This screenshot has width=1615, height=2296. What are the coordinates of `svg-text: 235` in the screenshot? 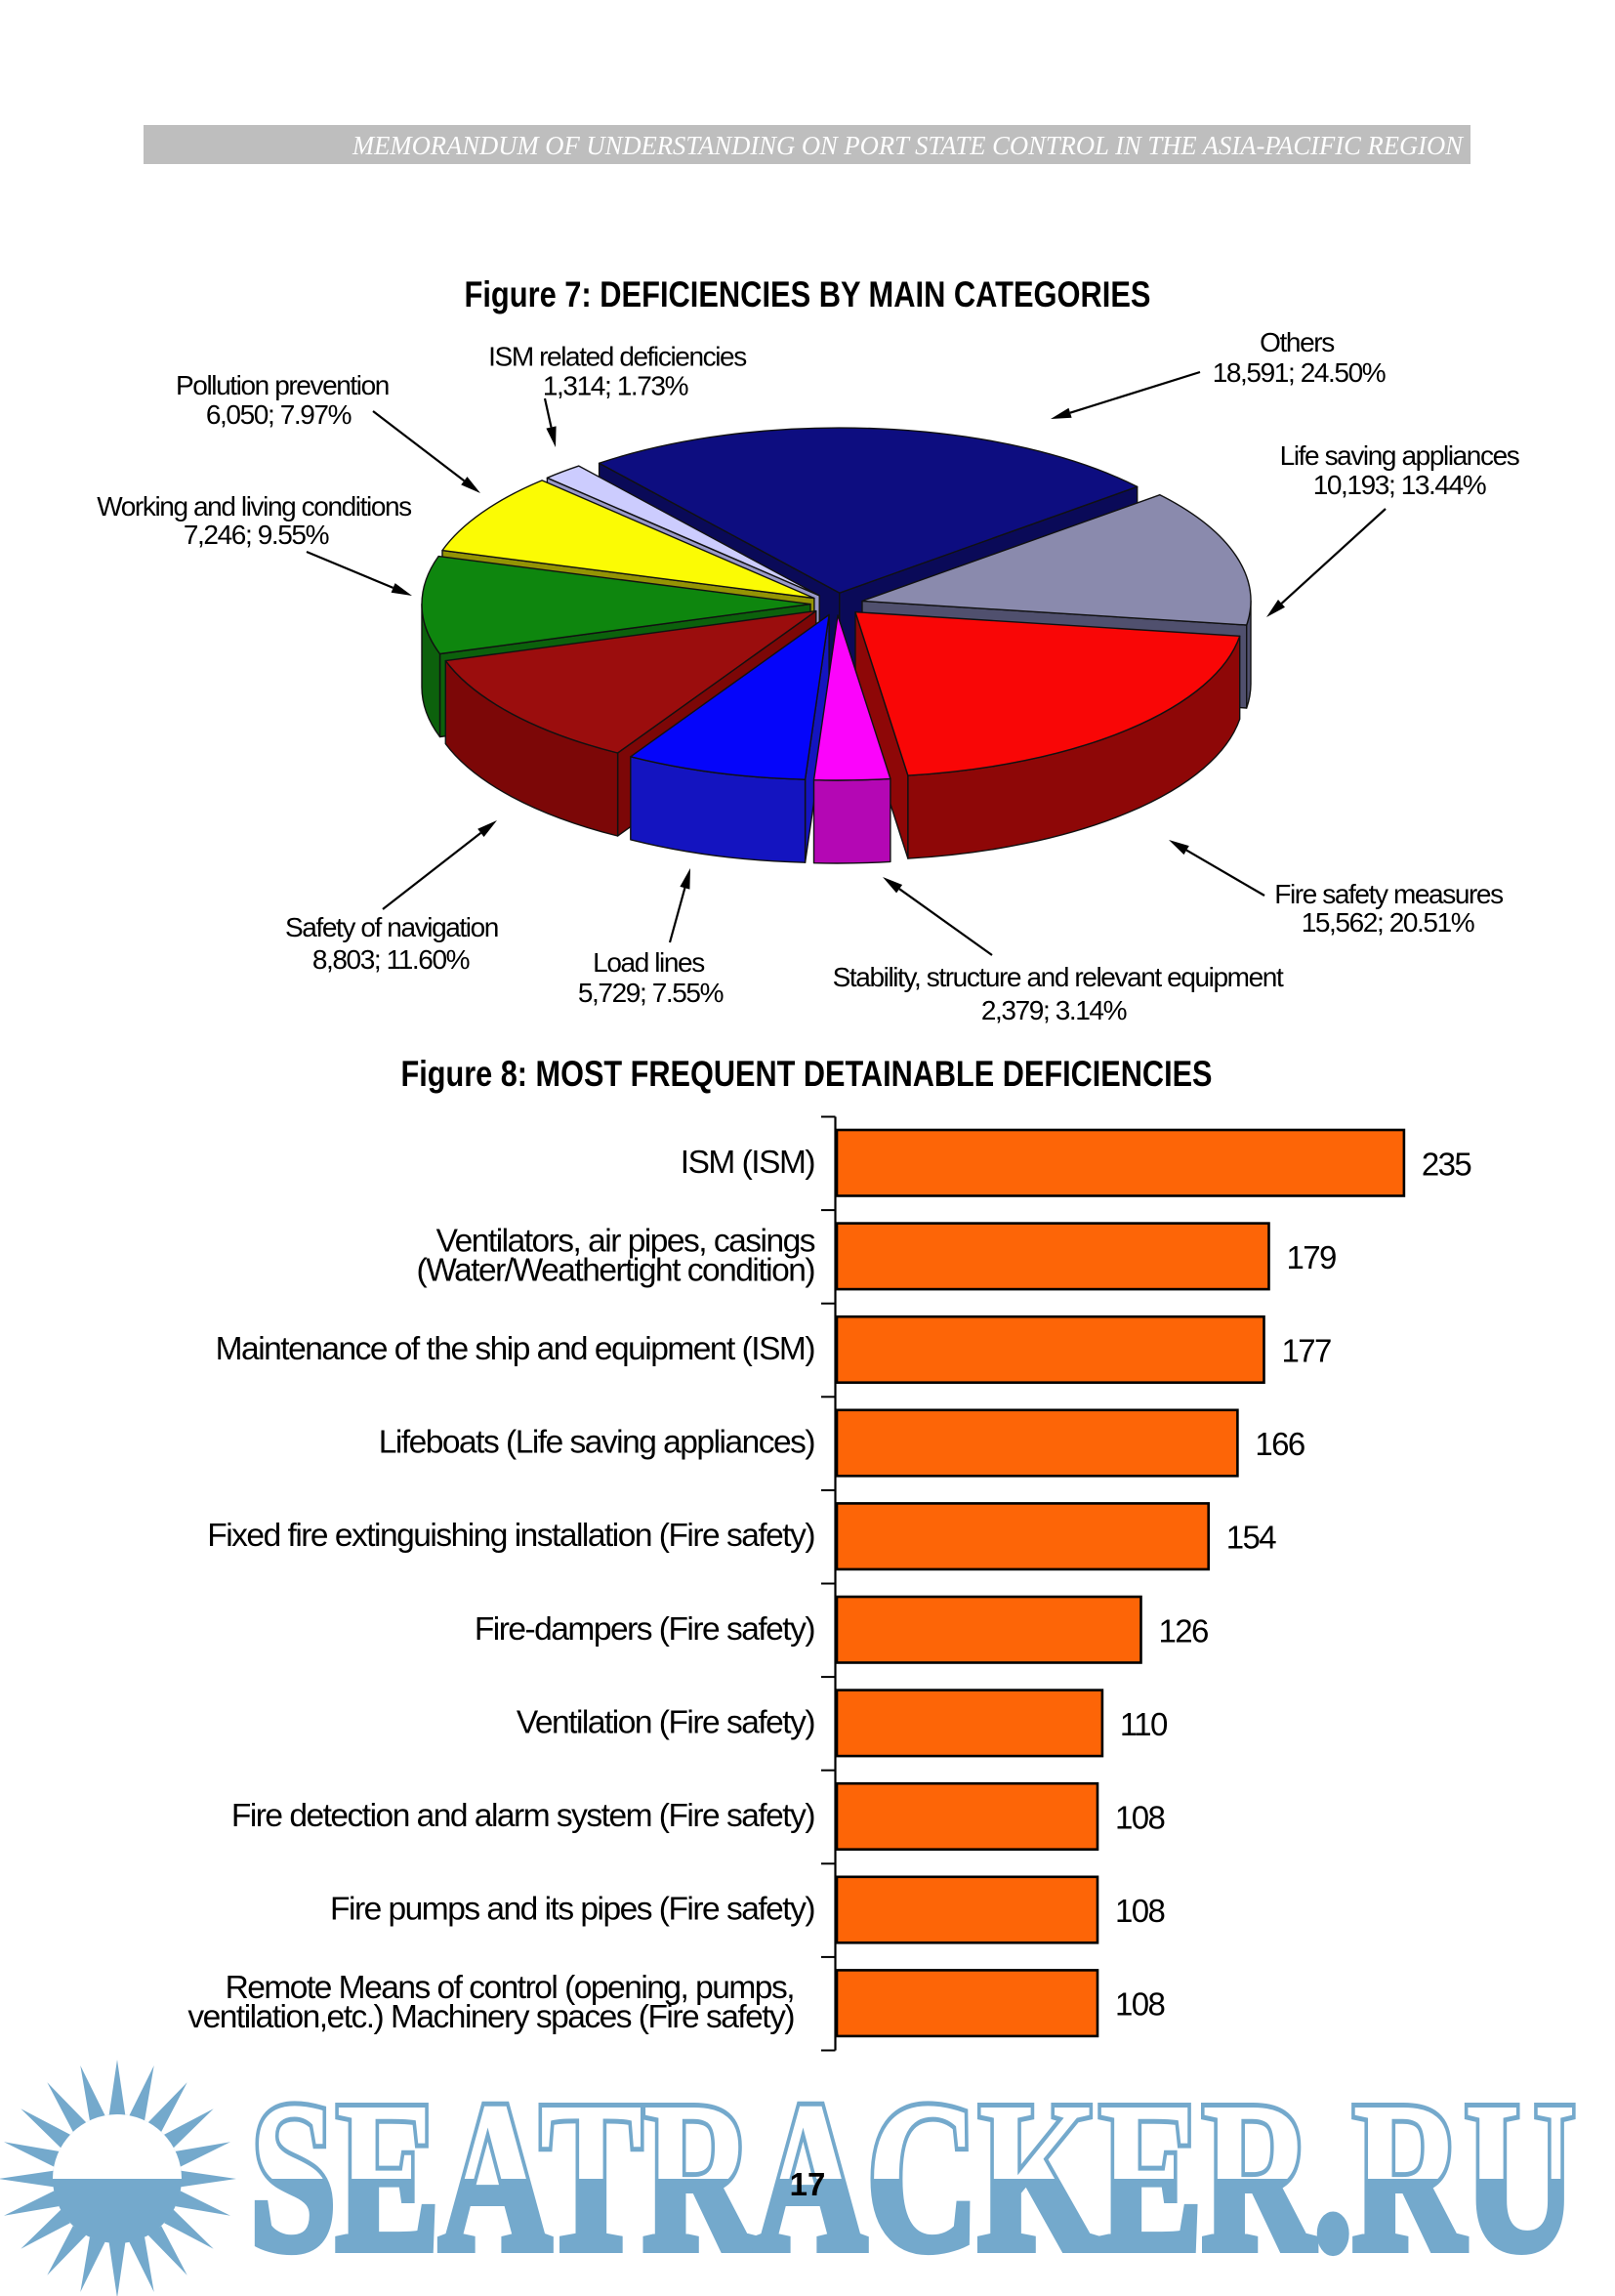 It's located at (1447, 1164).